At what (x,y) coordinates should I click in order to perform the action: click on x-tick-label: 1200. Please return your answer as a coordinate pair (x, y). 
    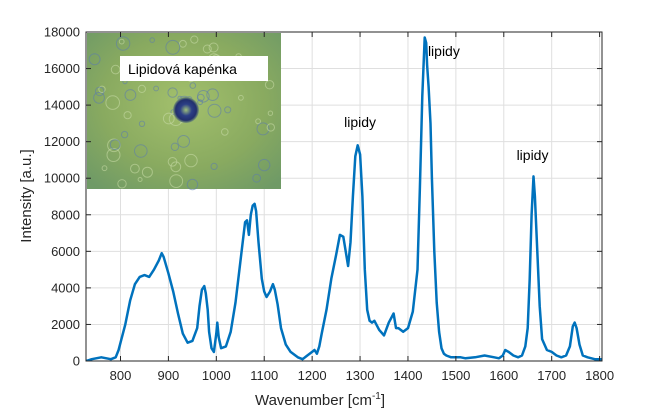
    Looking at the image, I should click on (312, 375).